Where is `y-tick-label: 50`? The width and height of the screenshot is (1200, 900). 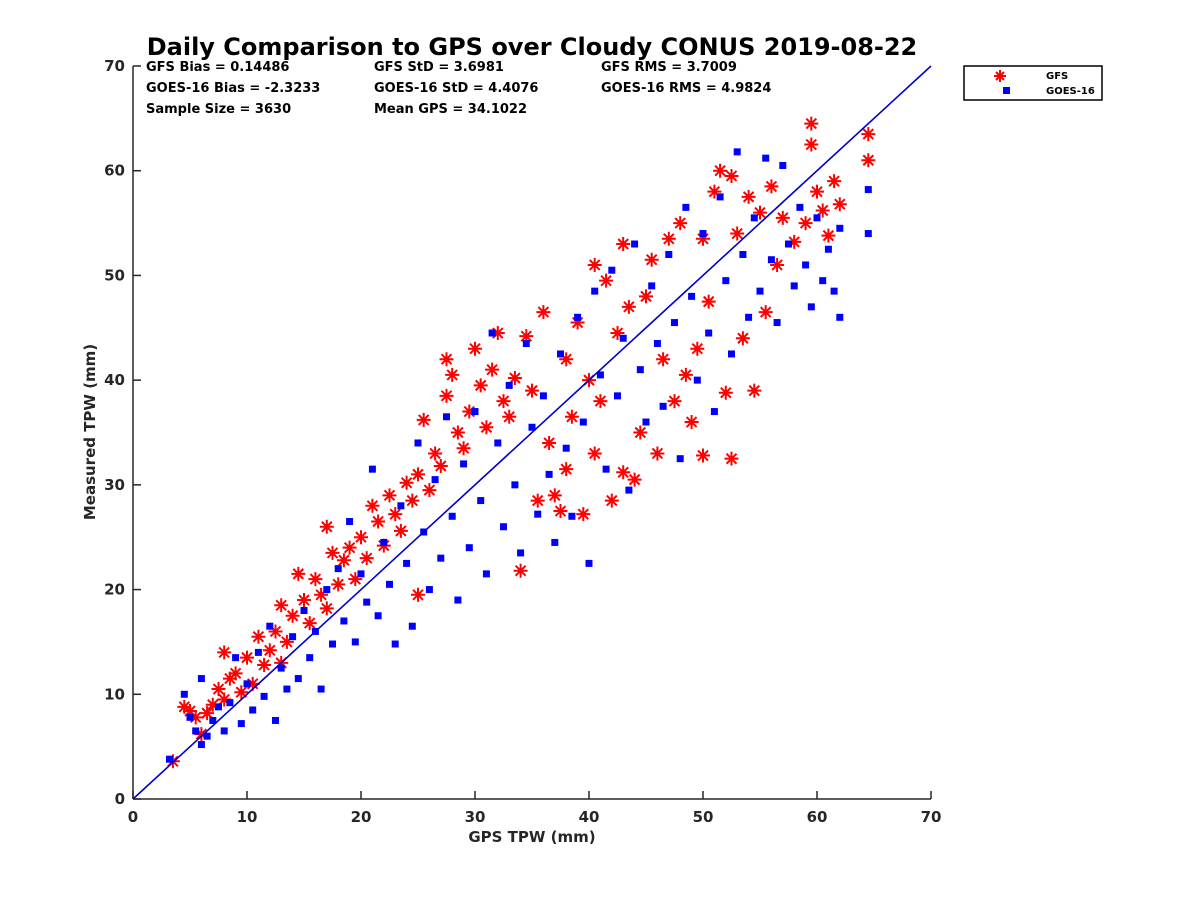
y-tick-label: 50 is located at coordinates (114, 275).